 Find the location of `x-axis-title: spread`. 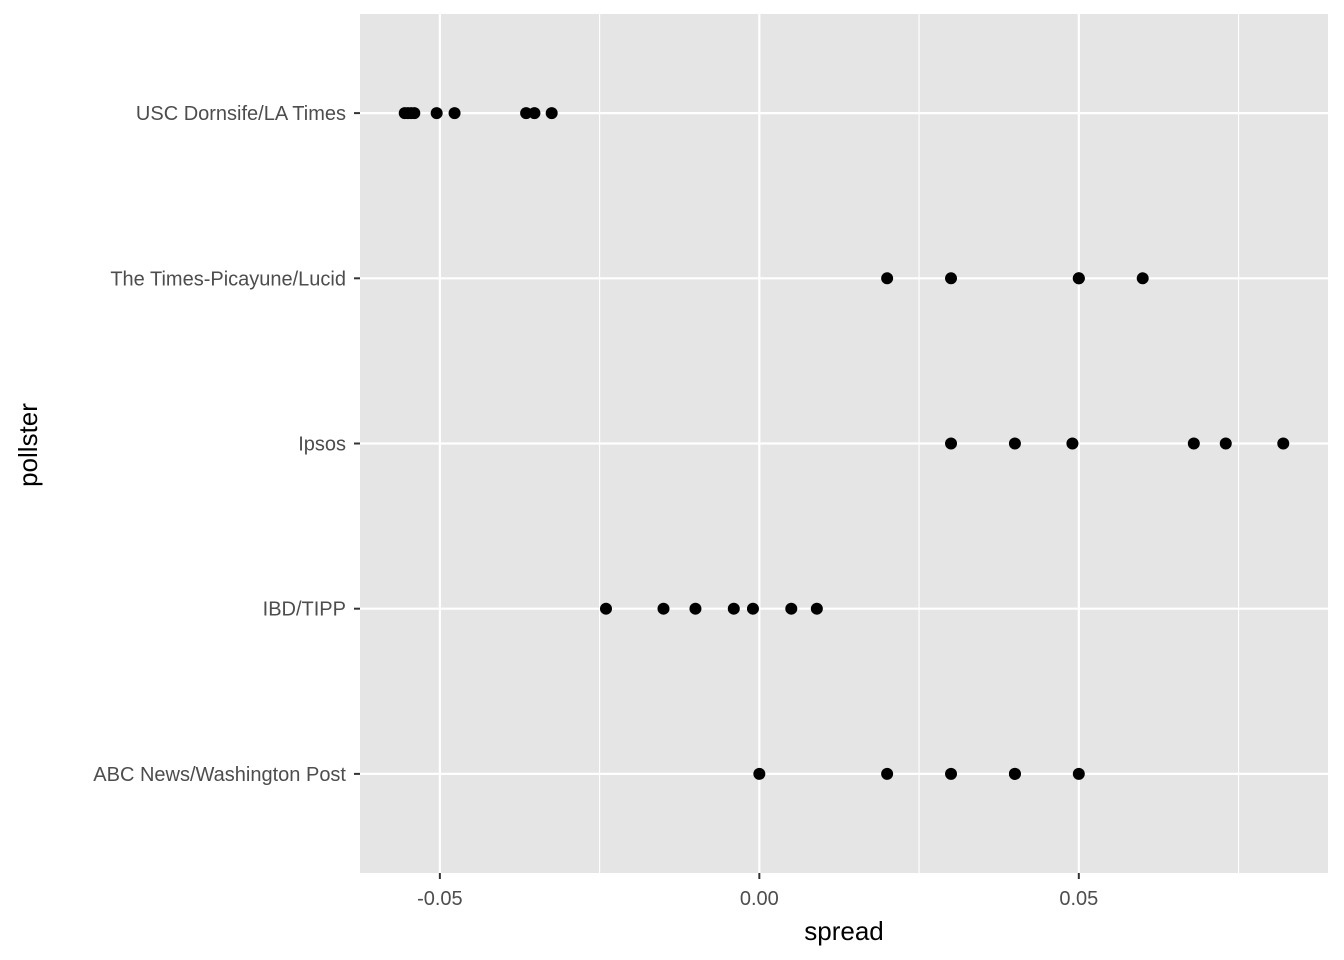

x-axis-title: spread is located at coordinates (844, 931).